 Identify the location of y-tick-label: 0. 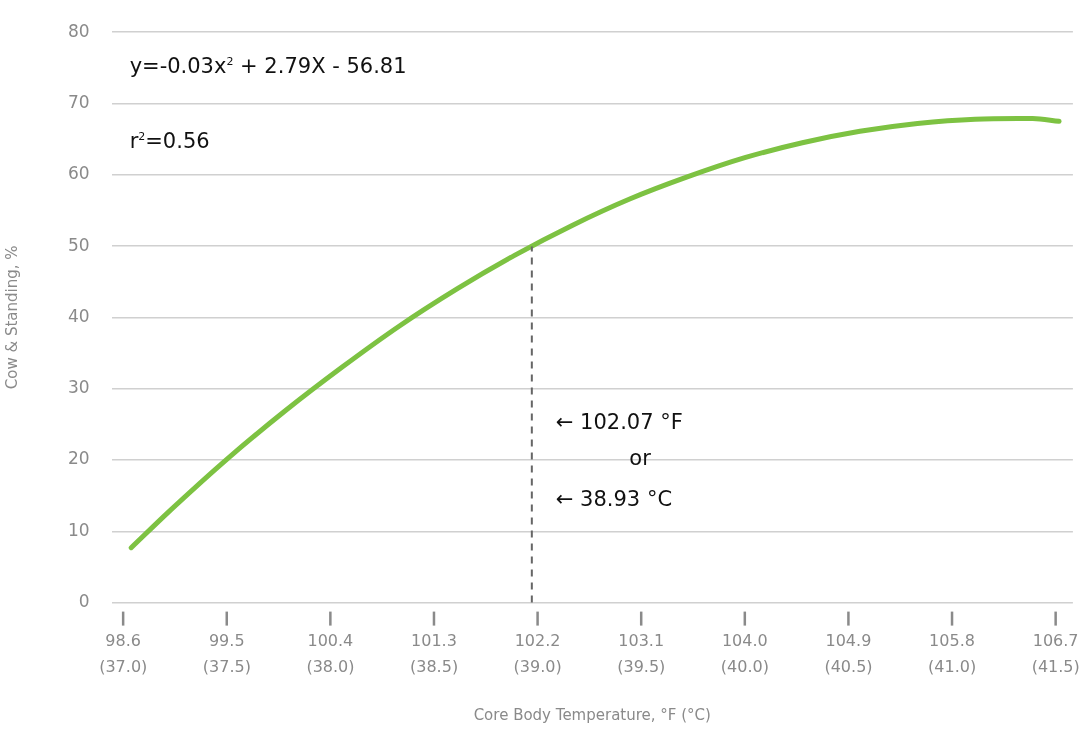
(84, 601).